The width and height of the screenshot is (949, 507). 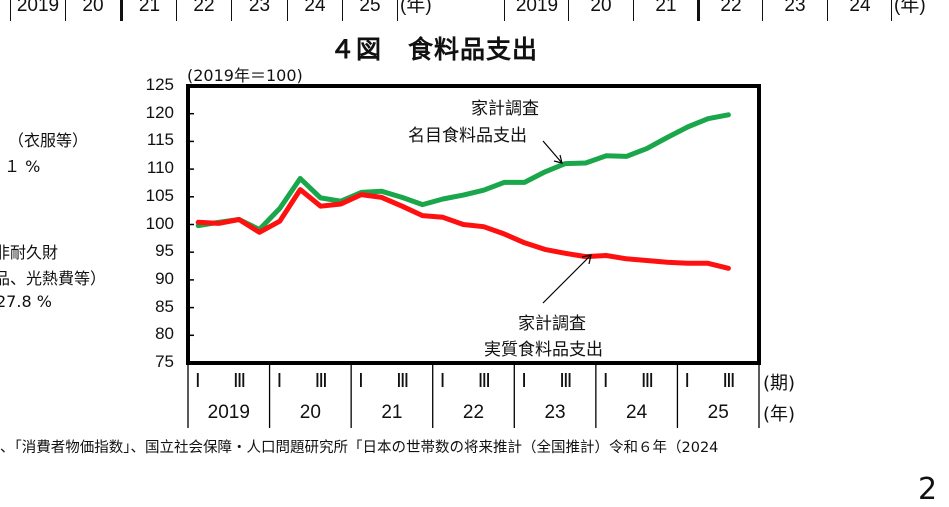 I want to click on real-food-expenditure-line, so click(x=463, y=229).